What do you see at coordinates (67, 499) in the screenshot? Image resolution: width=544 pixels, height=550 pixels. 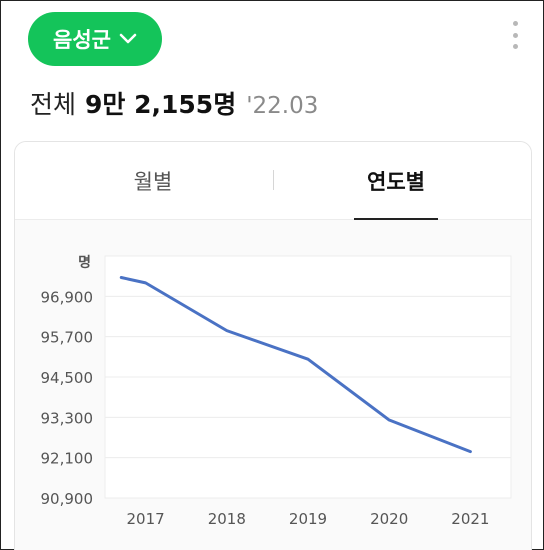 I see `y-tick-label: 90,900` at bounding box center [67, 499].